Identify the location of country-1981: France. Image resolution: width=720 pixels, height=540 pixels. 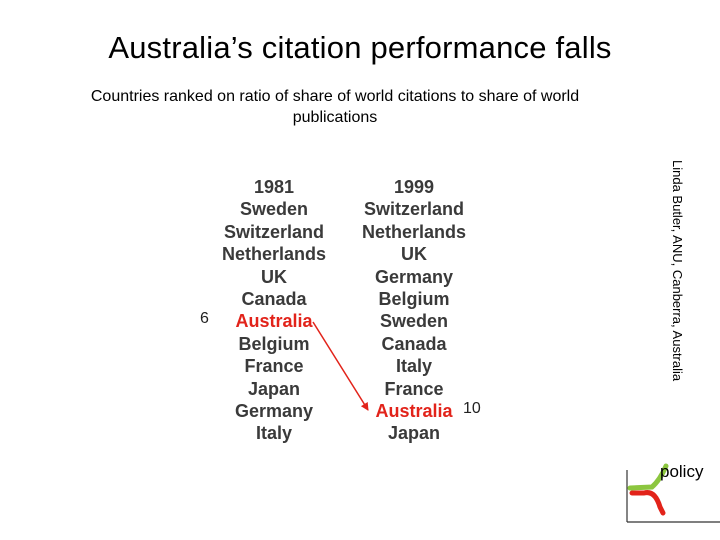
(274, 366).